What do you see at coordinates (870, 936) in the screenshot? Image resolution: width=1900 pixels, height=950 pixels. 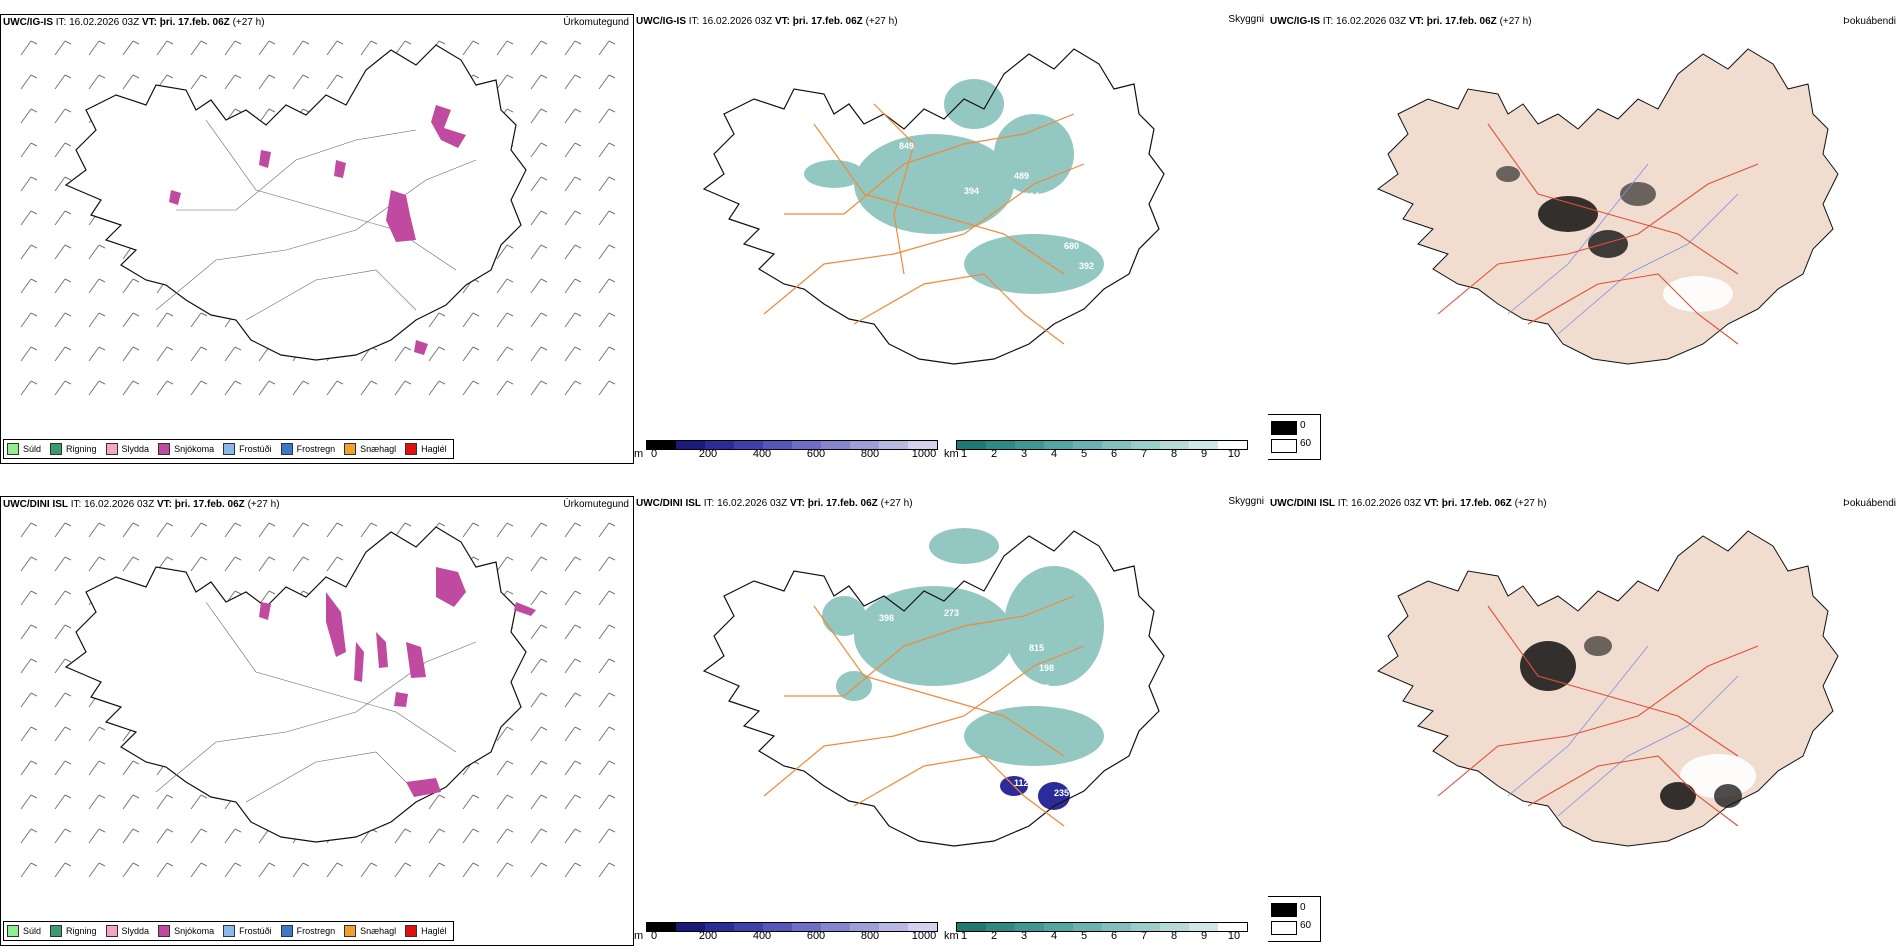 I see `colorbar-tick-label: 800` at bounding box center [870, 936].